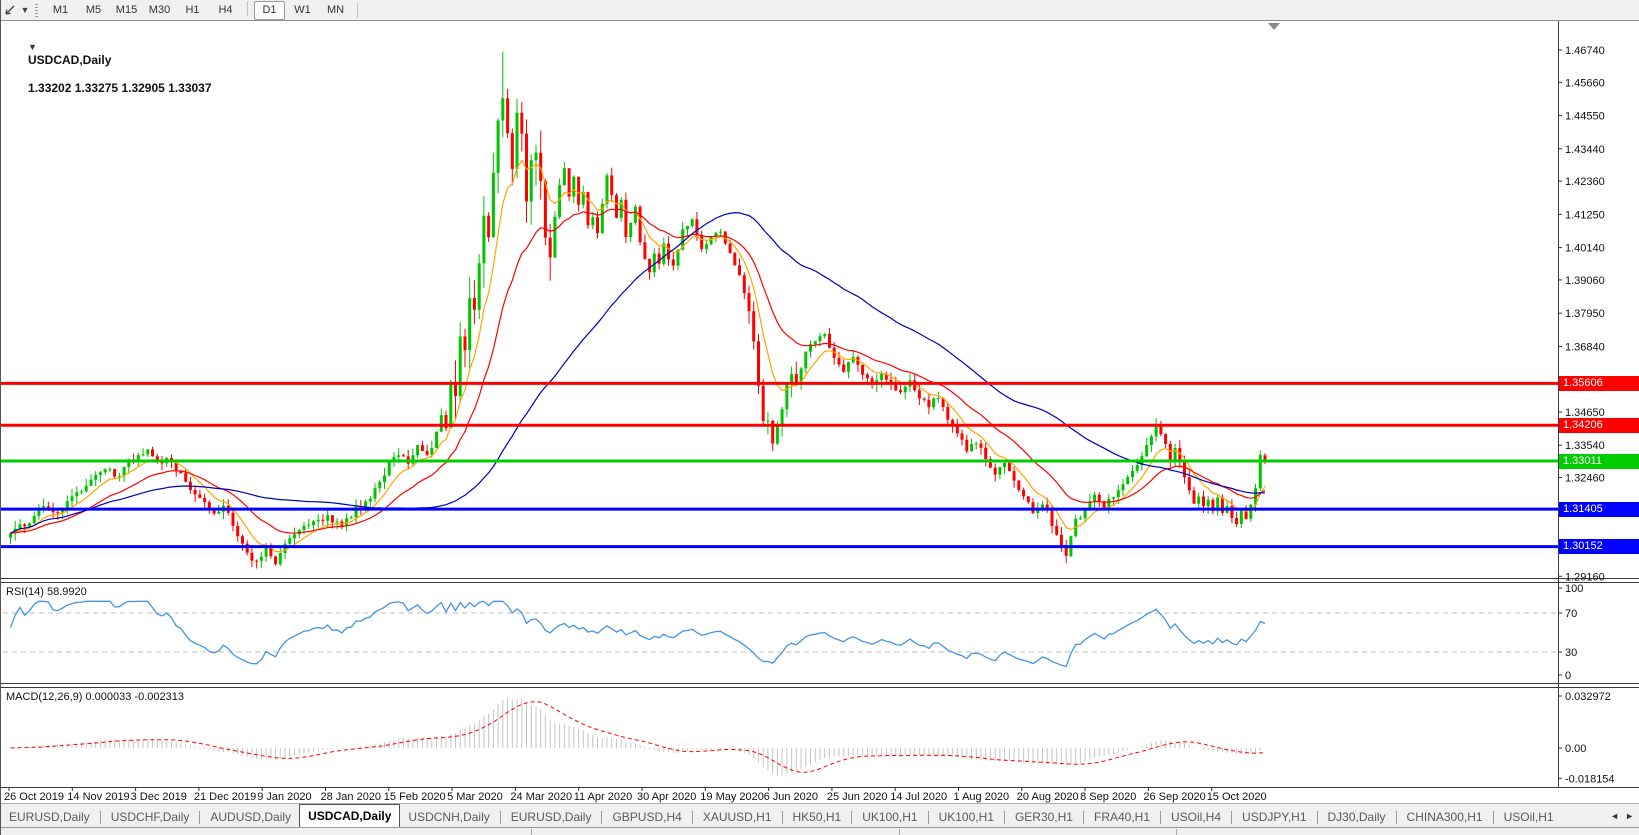 This screenshot has width=1639, height=835. I want to click on svg-text: 1.43440, so click(1585, 150).